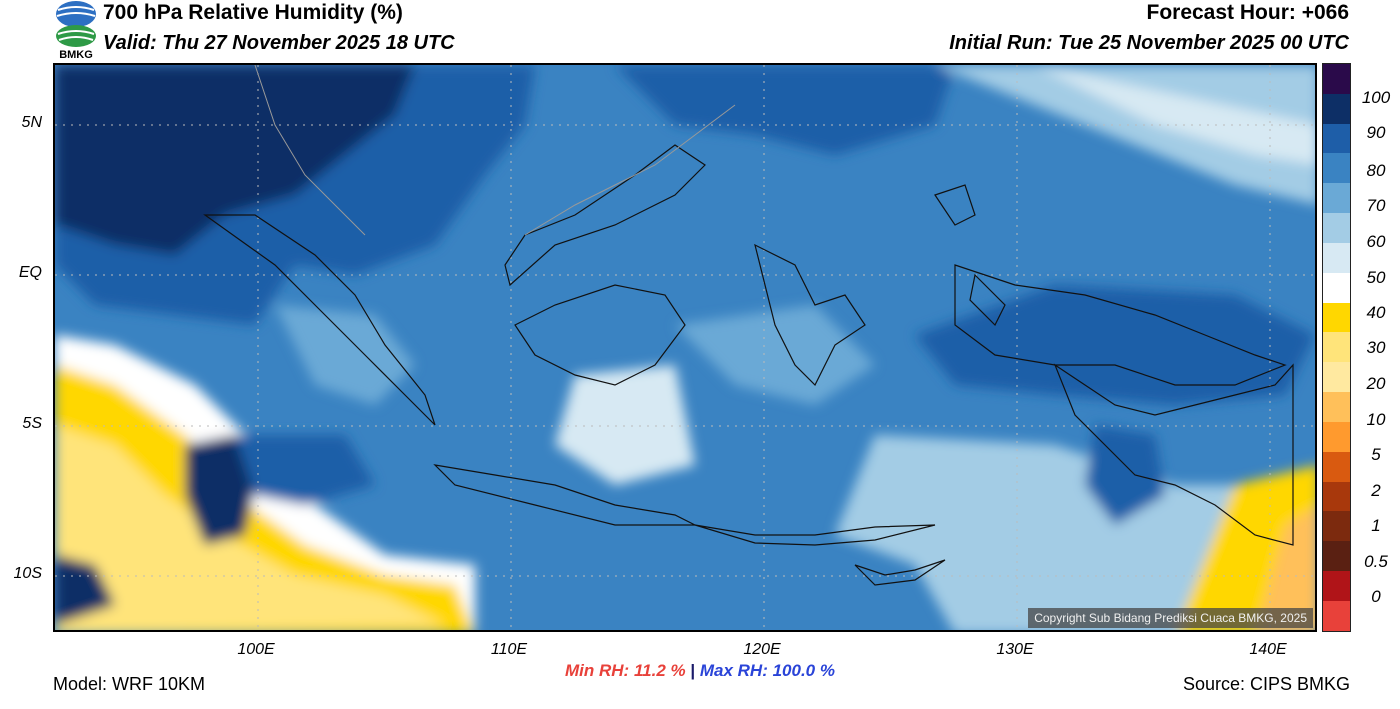 This screenshot has width=1400, height=709. What do you see at coordinates (1376, 132) in the screenshot?
I see `colorbar-label-90: 90` at bounding box center [1376, 132].